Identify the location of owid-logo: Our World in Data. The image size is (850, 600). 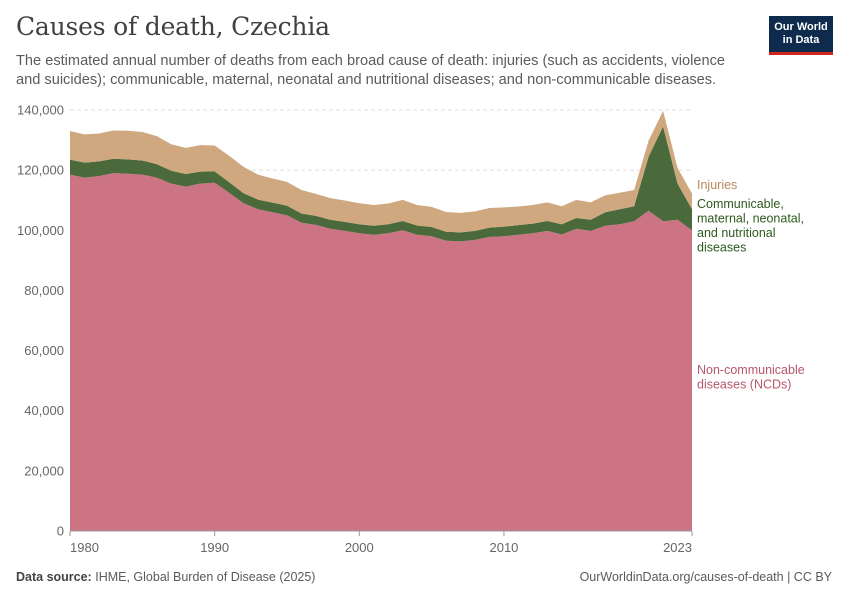
(801, 35).